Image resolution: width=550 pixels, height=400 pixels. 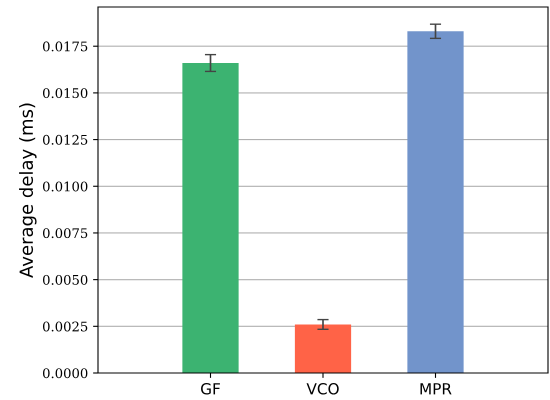 I want to click on y-tick-label: 0.0025, so click(x=65, y=327).